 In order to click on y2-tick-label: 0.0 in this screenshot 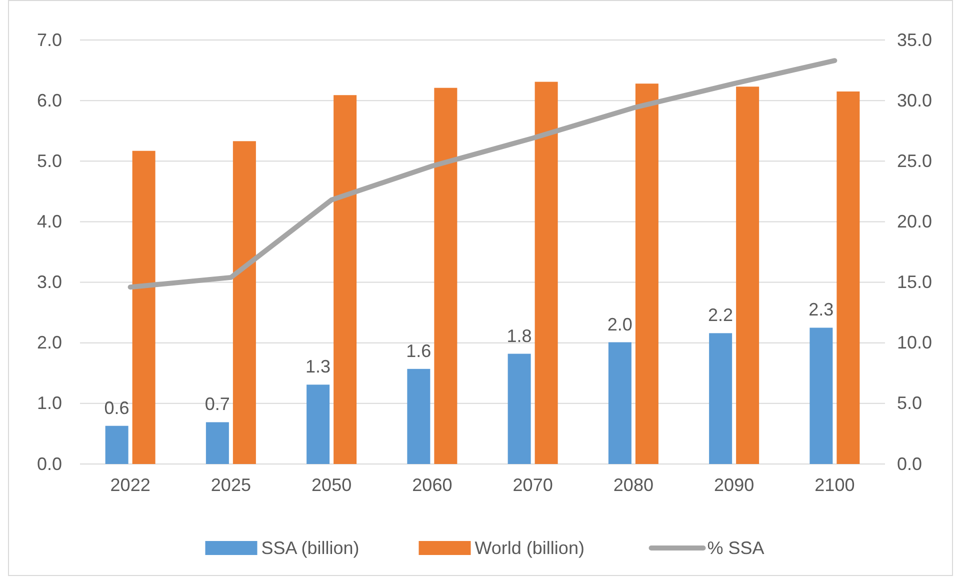, I will do `click(909, 464)`.